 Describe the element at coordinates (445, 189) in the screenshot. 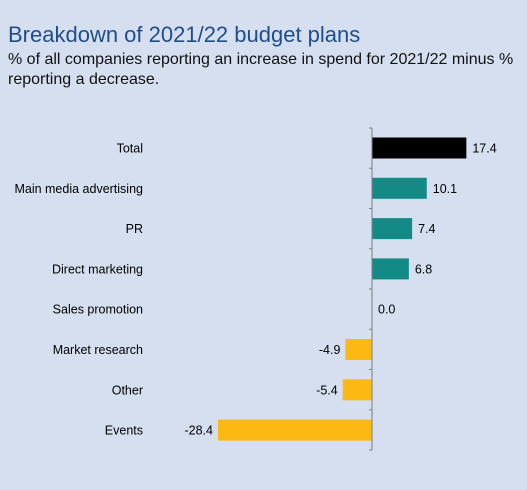

I see `value-label: 10.1` at that location.